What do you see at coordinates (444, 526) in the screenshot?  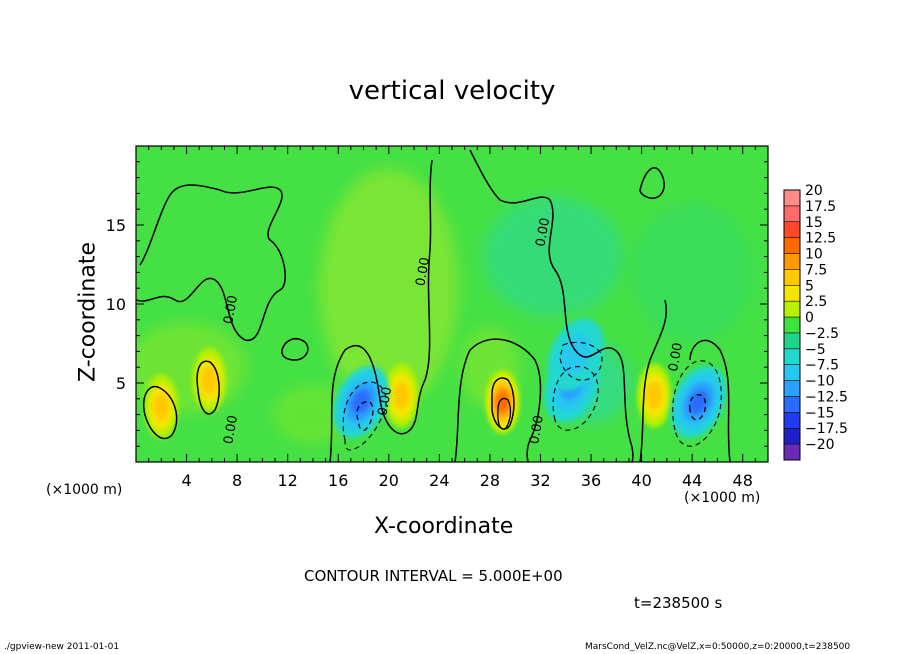 I see `x-axis-label: X-coordinate` at bounding box center [444, 526].